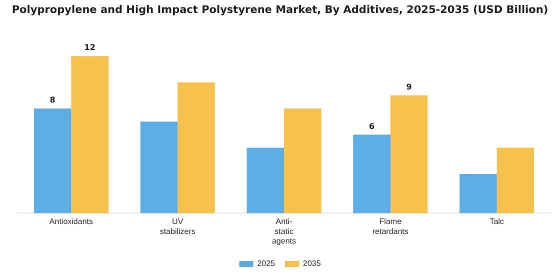 This screenshot has height=280, width=560. I want to click on legend-label: 2025, so click(266, 263).